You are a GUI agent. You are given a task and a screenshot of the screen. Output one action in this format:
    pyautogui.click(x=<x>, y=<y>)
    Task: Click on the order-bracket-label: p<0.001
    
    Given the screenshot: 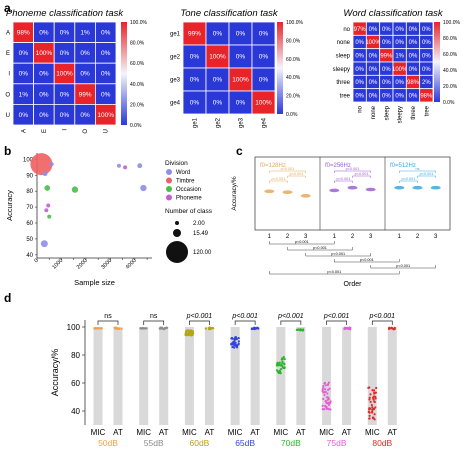 What is the action you would take?
    pyautogui.click(x=288, y=169)
    